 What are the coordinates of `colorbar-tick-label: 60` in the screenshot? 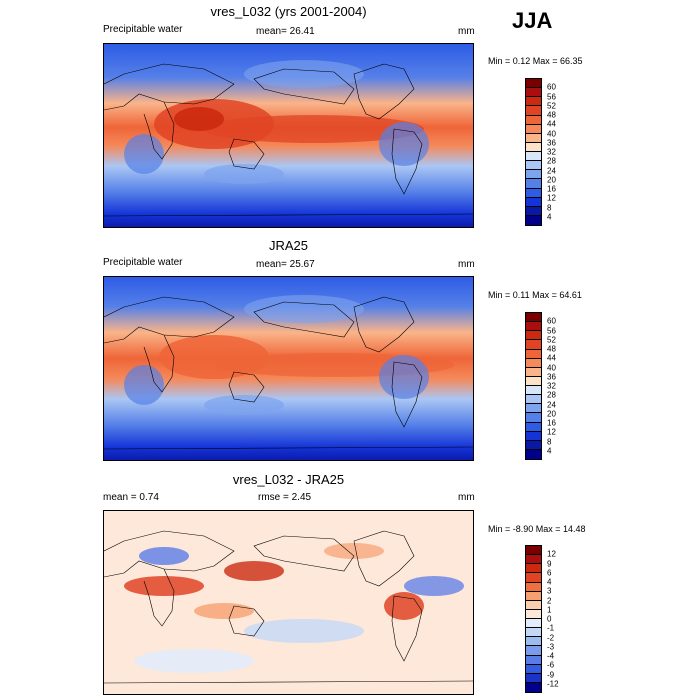 It's located at (551, 321).